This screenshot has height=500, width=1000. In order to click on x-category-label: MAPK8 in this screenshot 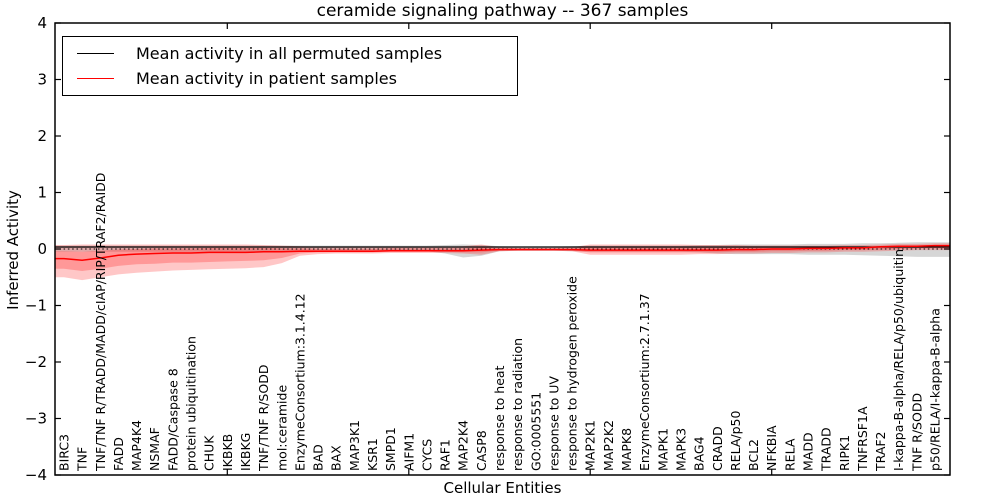, I will do `click(626, 449)`.